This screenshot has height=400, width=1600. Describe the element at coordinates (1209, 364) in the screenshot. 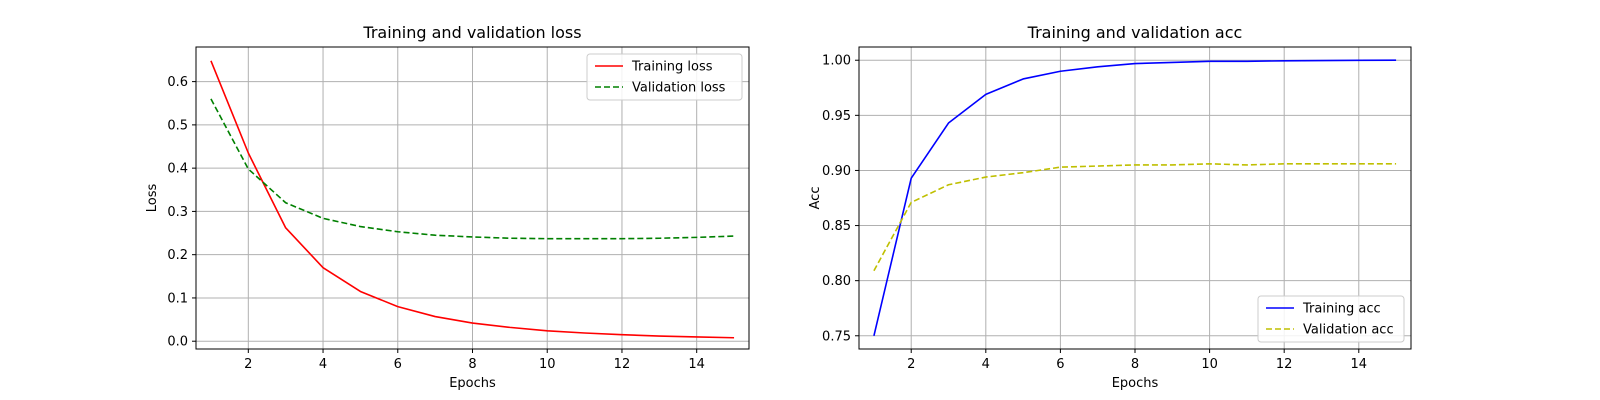

I see `acc-xtick-label-4: 10` at that location.